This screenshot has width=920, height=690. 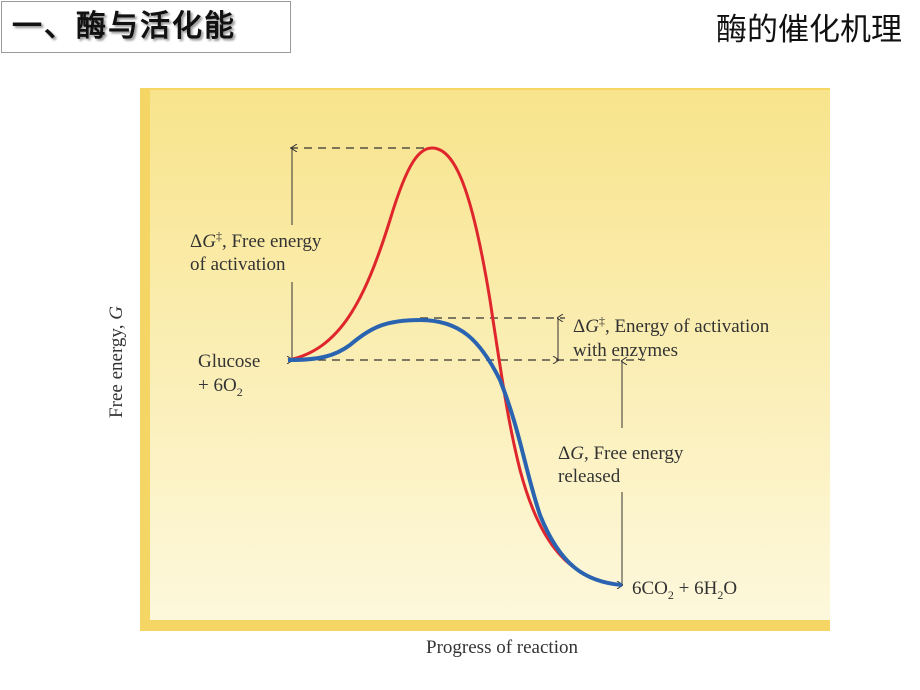 What do you see at coordinates (684, 590) in the screenshot?
I see `products-label: 6CO2 + 6H2O` at bounding box center [684, 590].